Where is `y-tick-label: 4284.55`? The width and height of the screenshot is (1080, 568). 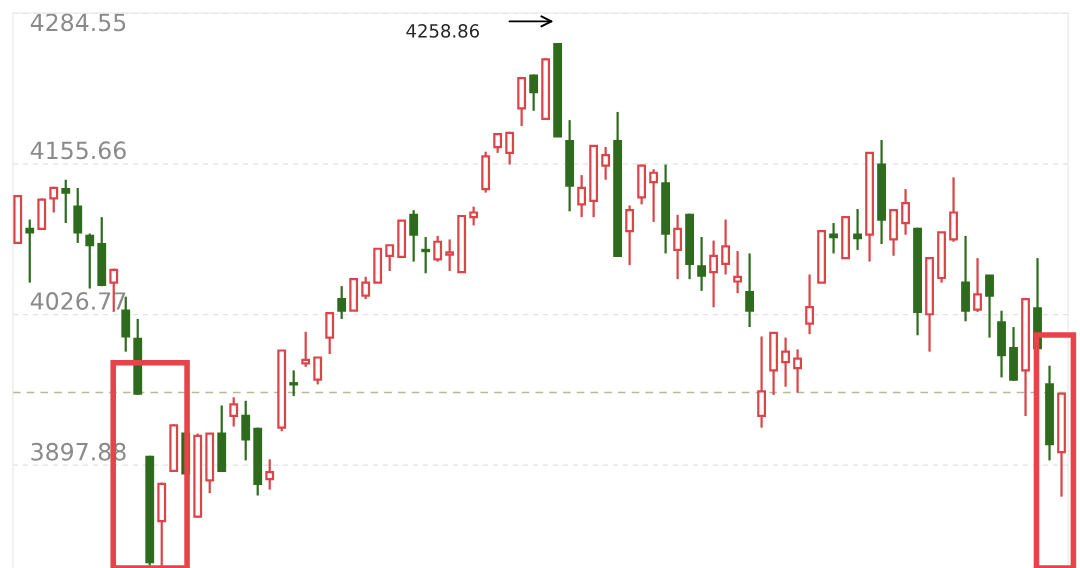 y-tick-label: 4284.55 is located at coordinates (78, 22).